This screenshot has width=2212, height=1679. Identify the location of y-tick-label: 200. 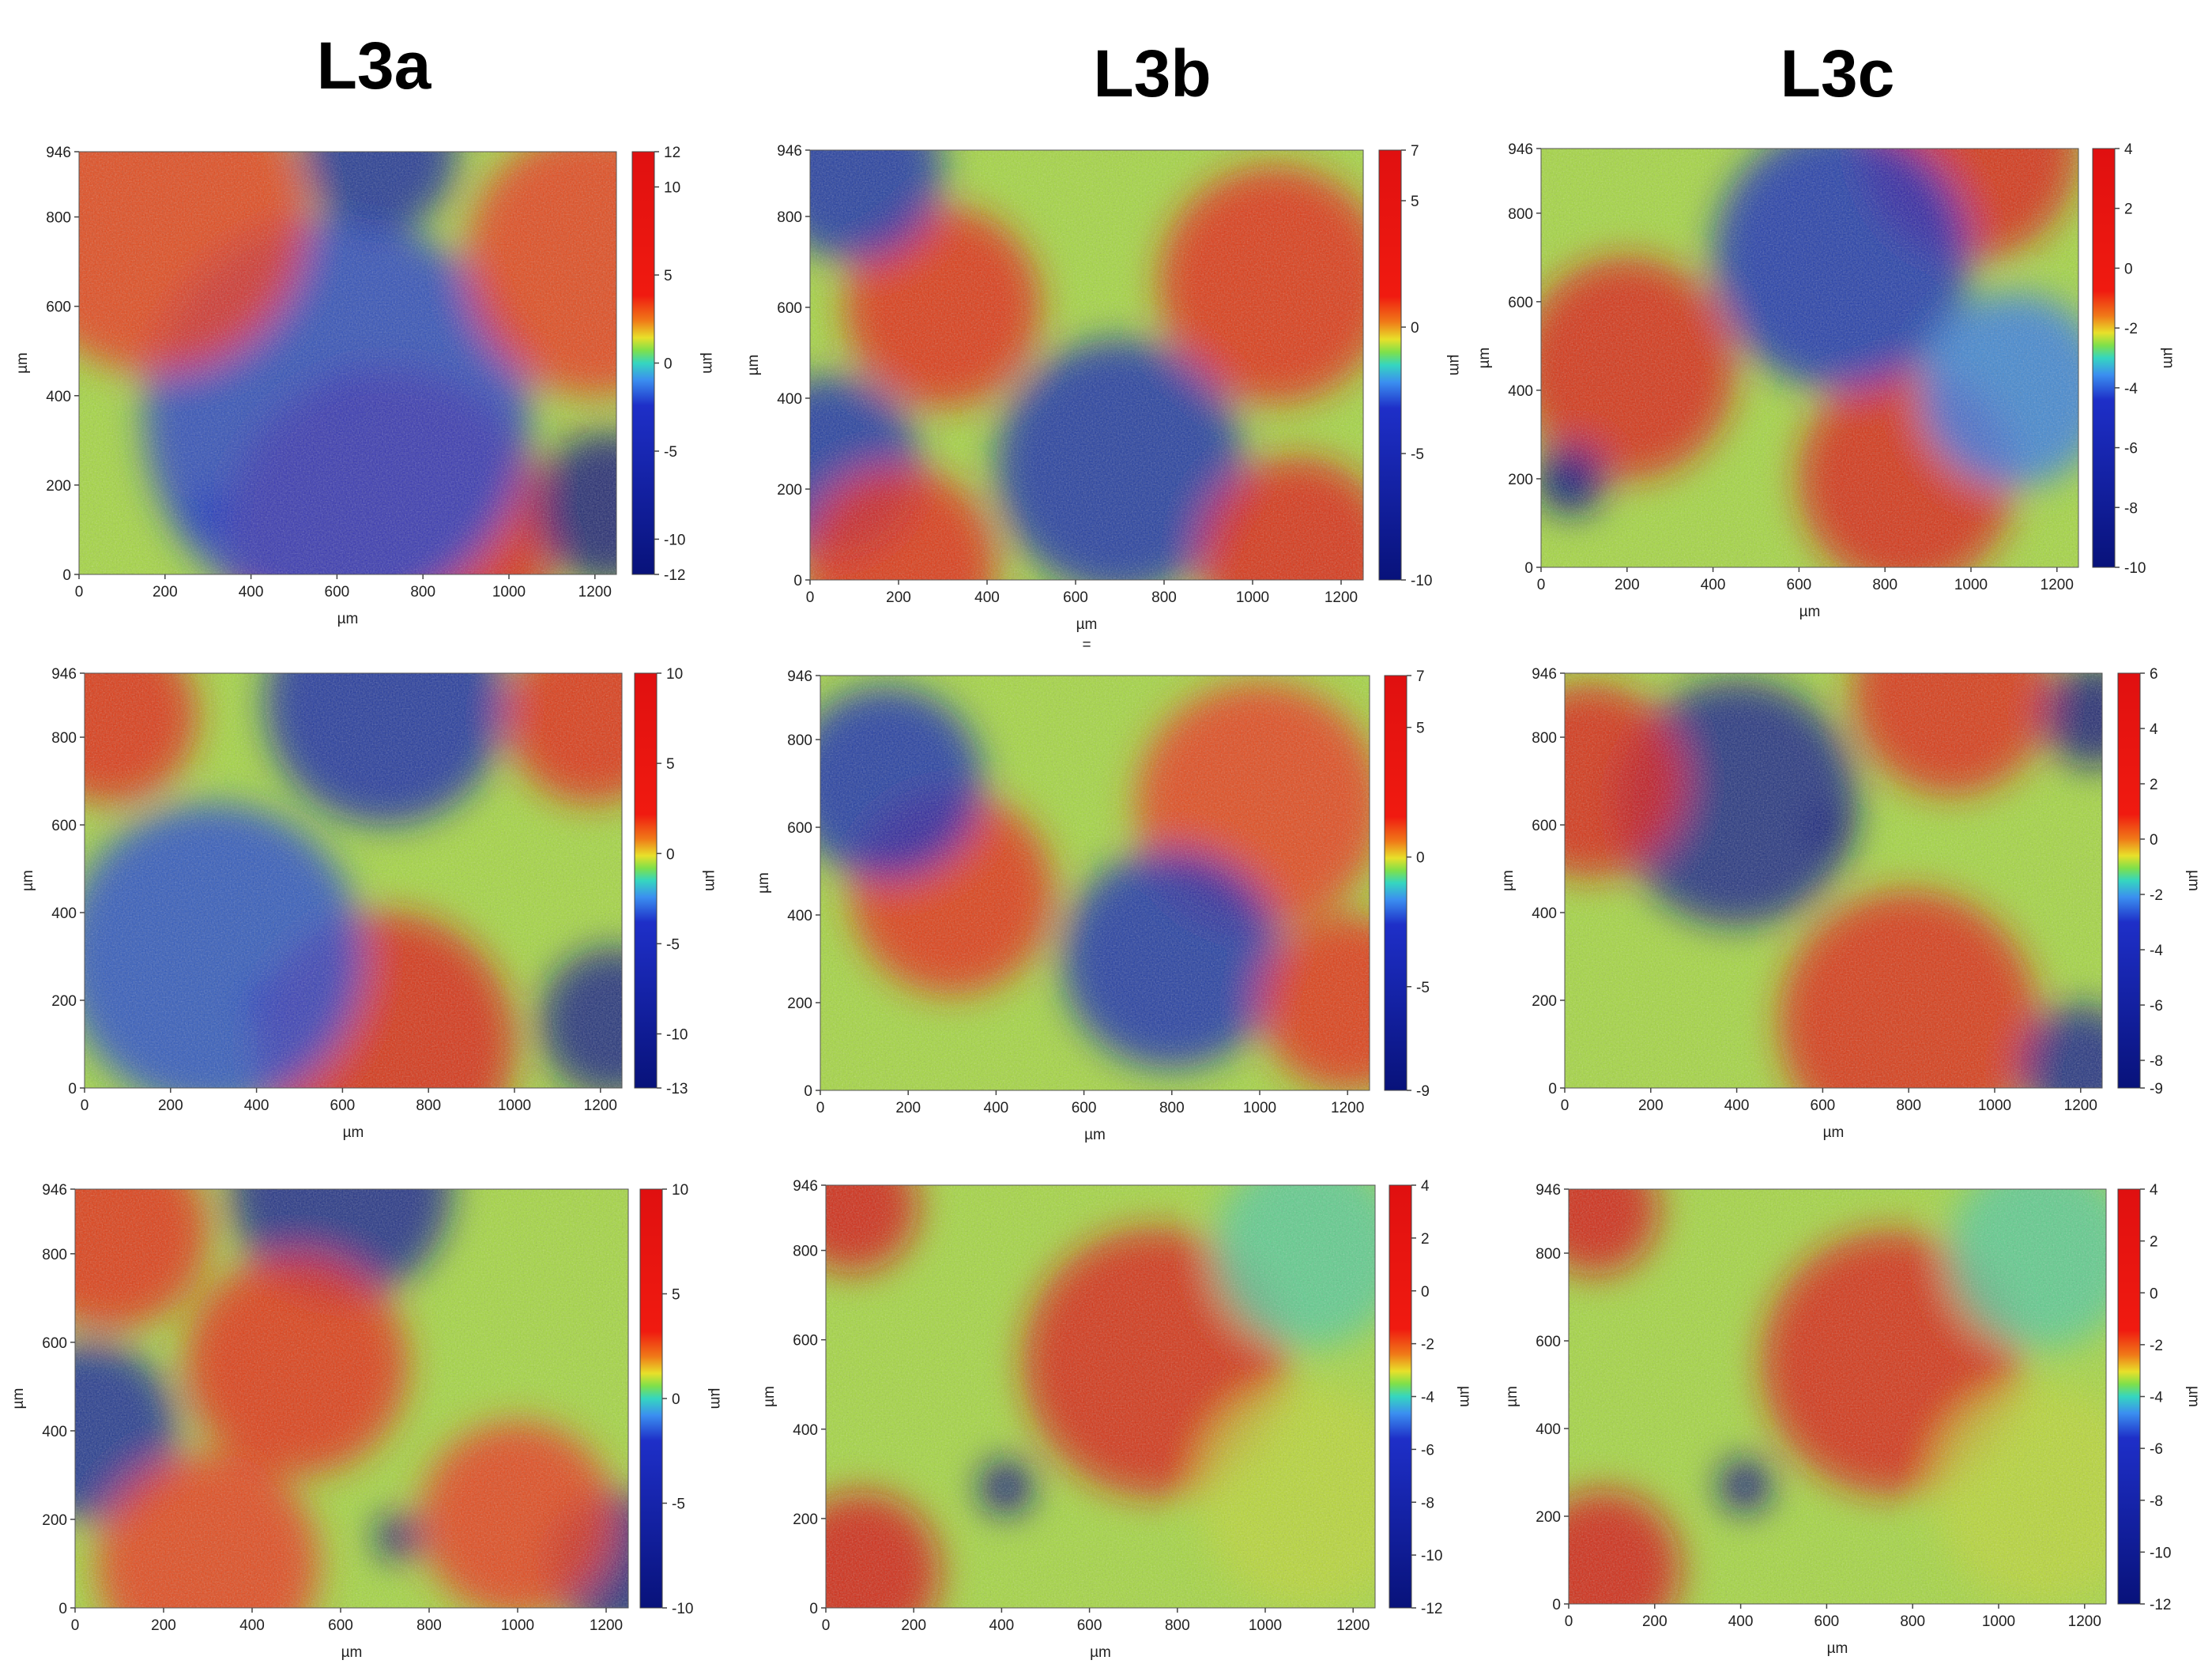
(58, 486).